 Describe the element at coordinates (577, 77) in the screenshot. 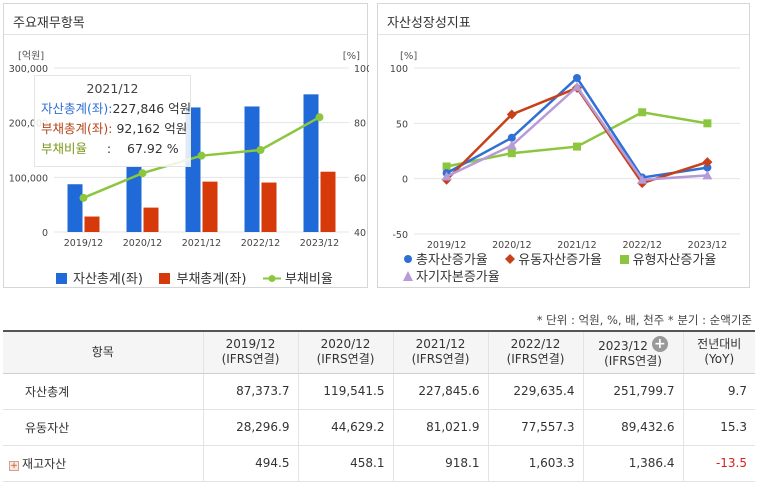

I see `growth-point-circle` at that location.